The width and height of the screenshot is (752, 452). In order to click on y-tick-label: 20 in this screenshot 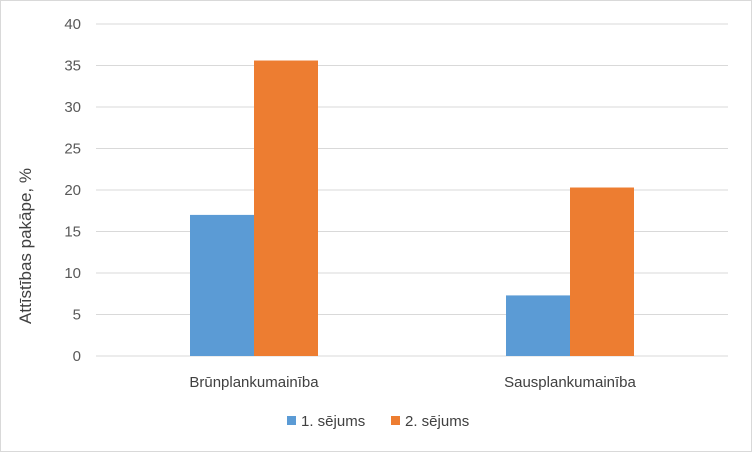, I will do `click(72, 190)`.